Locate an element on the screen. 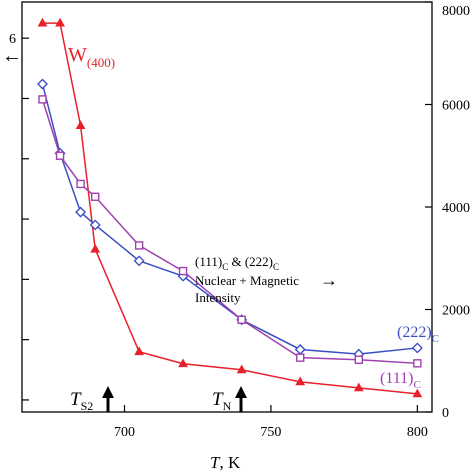 The height and width of the screenshot is (474, 474). annotation-line-3: Intensity is located at coordinates (218, 297).